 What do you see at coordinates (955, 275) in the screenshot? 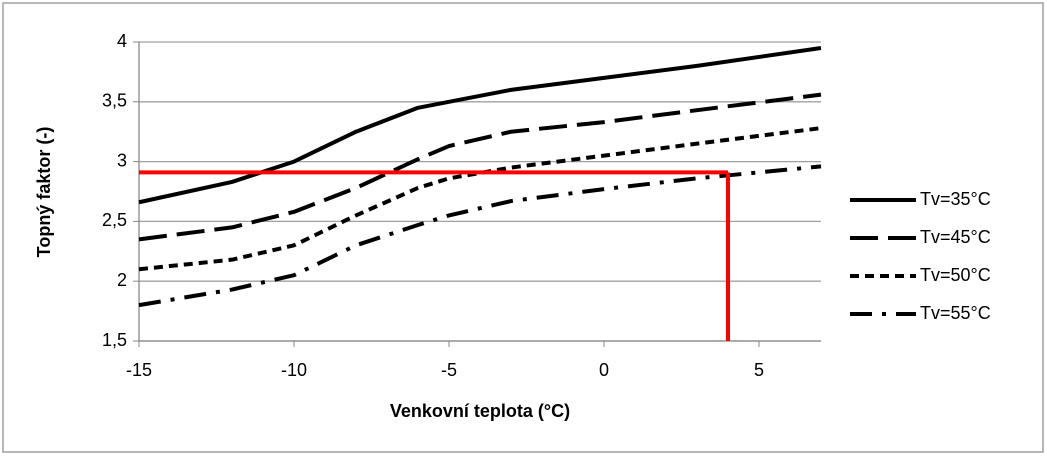
I see `legend-label: Tv=50°C` at bounding box center [955, 275].